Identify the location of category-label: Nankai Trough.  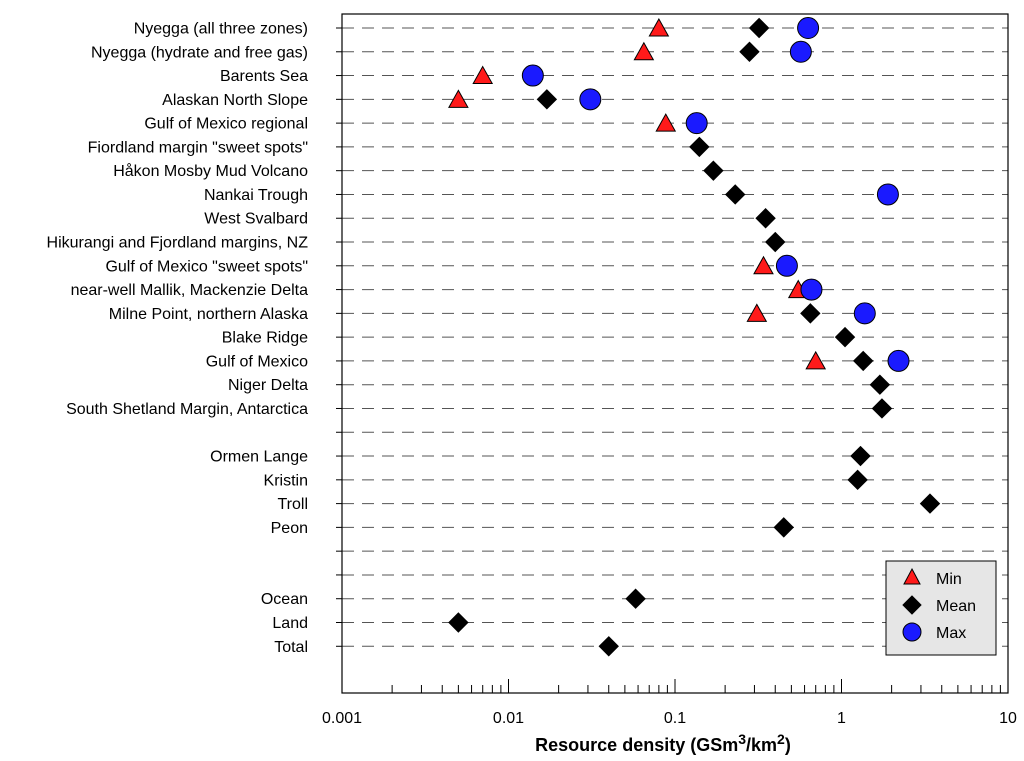
(256, 195).